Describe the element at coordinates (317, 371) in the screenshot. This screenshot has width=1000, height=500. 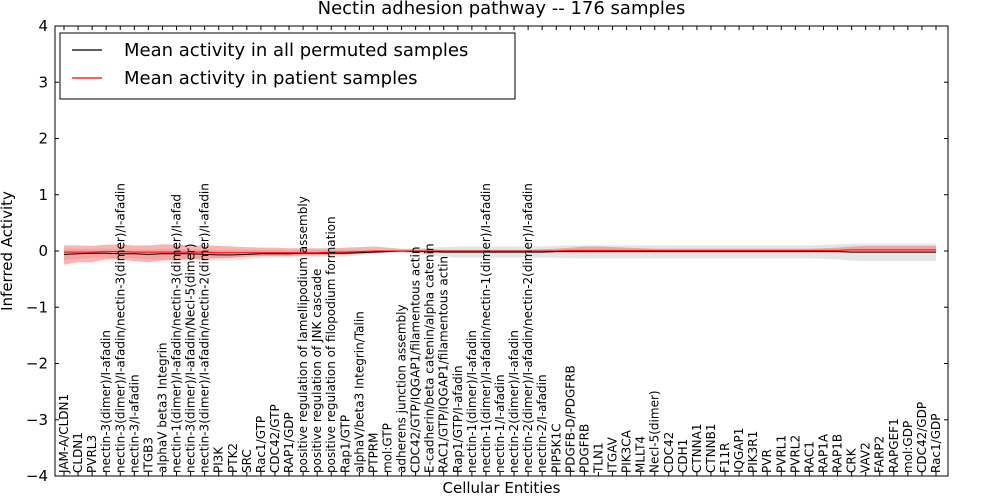
I see `x-tick-label: positive regulation of JNK cascade` at that location.